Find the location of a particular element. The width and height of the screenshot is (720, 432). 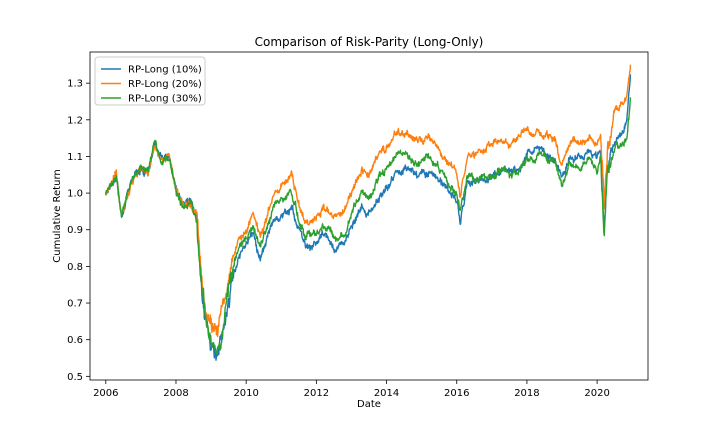

y-tick-label: 0.6 is located at coordinates (75, 340).